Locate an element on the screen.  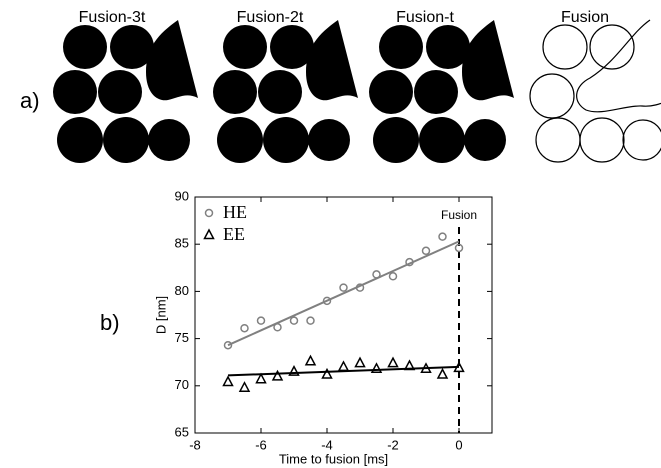
panel-title: Fusion-t is located at coordinates (425, 17).